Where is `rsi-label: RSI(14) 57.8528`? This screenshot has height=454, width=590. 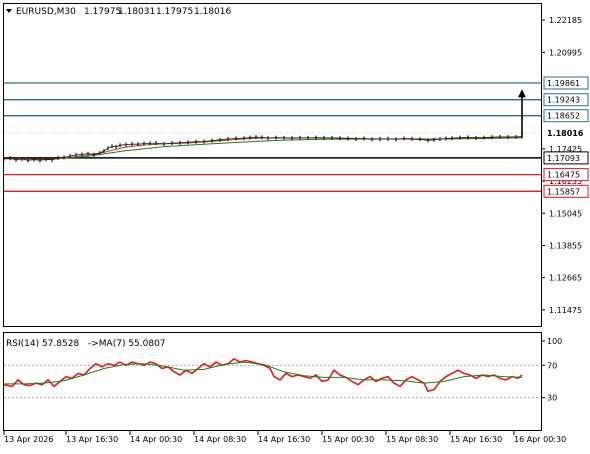
rsi-label: RSI(14) 57.8528 is located at coordinates (42, 344).